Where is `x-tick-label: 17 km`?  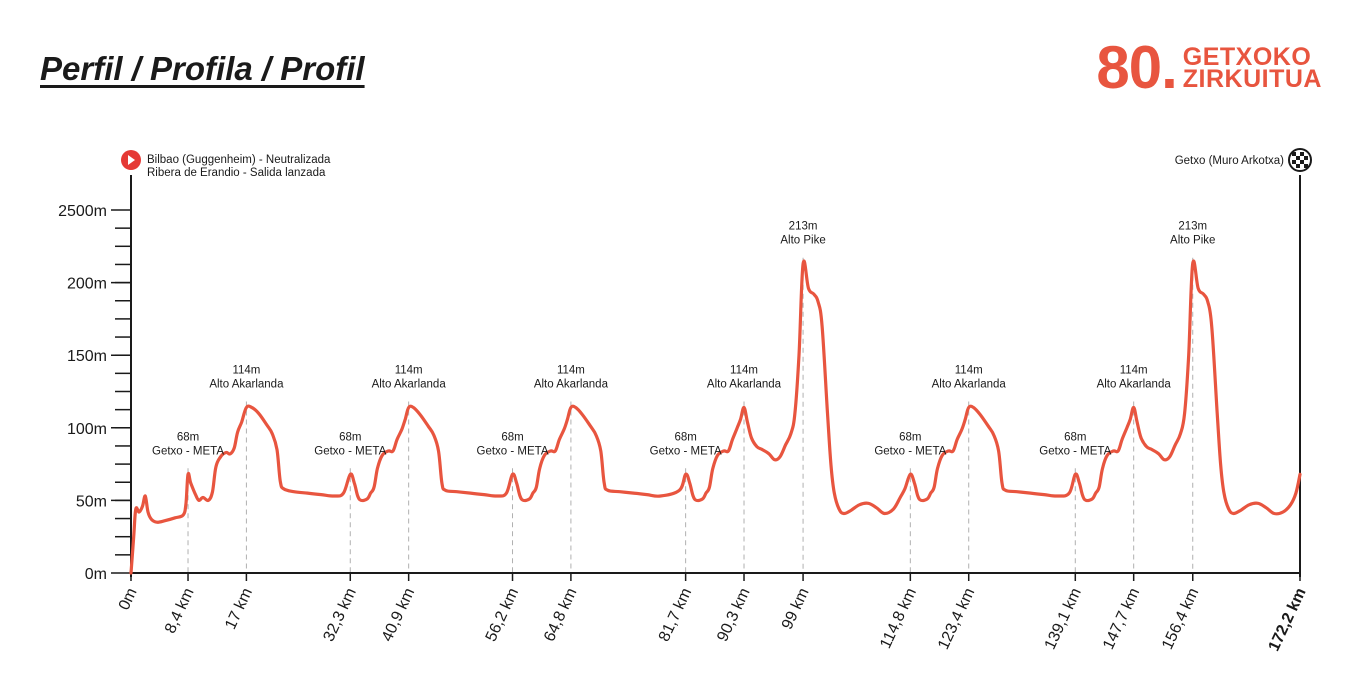 x-tick-label: 17 km is located at coordinates (239, 609).